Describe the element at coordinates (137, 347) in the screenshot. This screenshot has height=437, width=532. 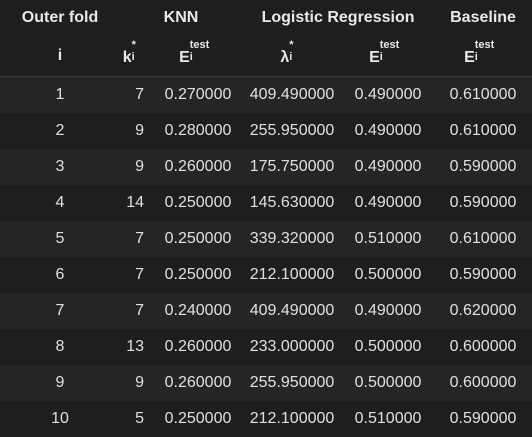
I see `k-cell: 13` at that location.